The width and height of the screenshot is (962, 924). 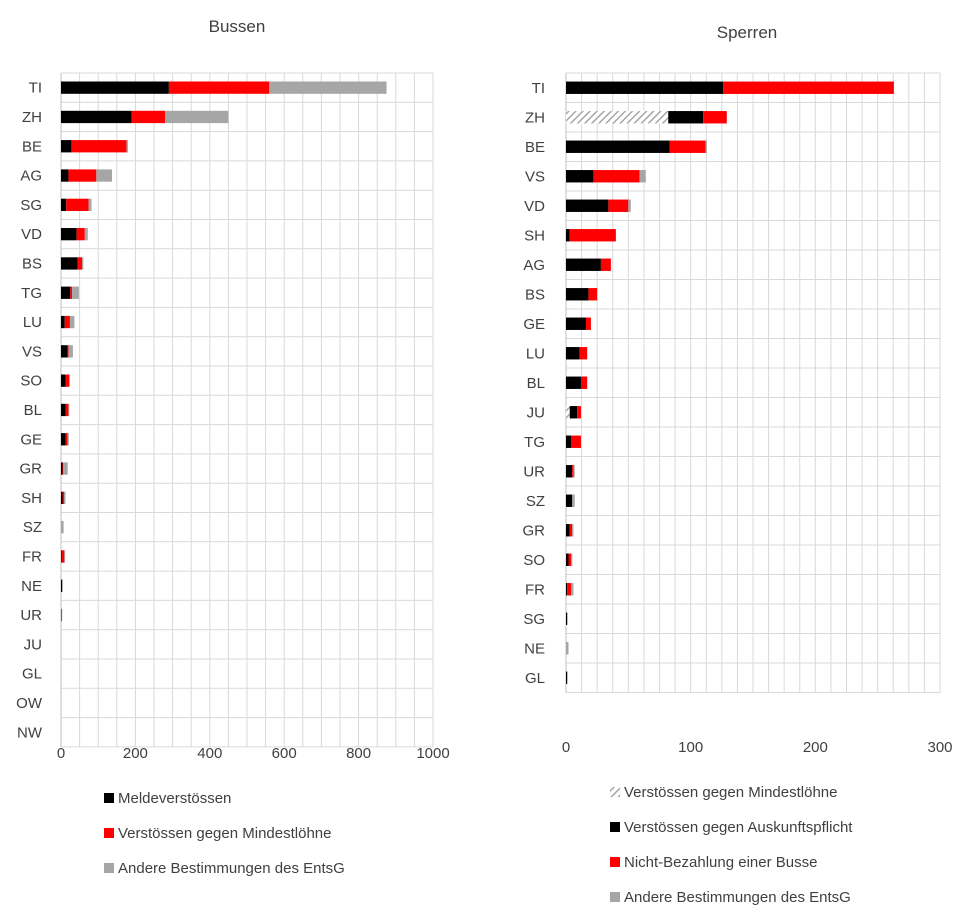 I want to click on category-label-vs: VS, so click(x=535, y=176).